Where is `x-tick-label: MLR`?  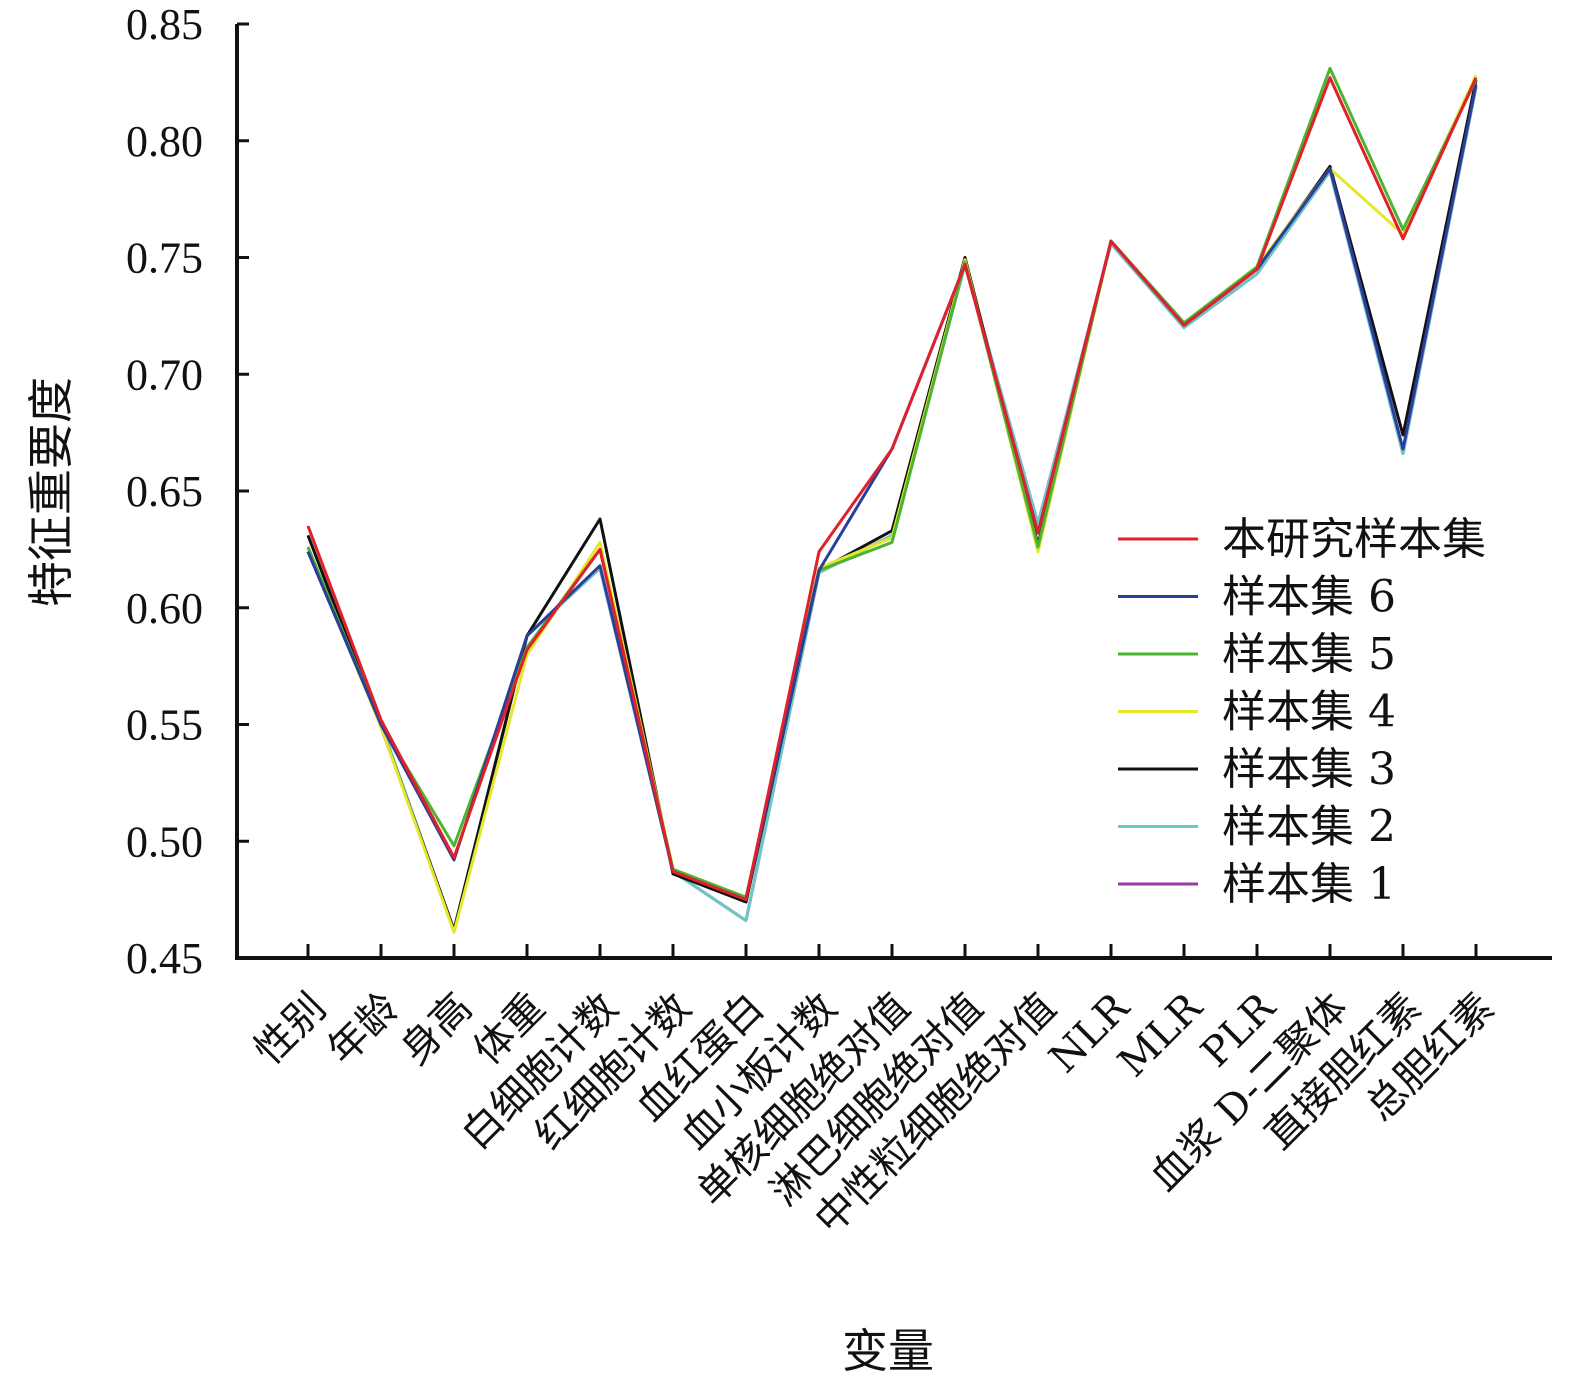
x-tick-label: MLR is located at coordinates (1161, 1034).